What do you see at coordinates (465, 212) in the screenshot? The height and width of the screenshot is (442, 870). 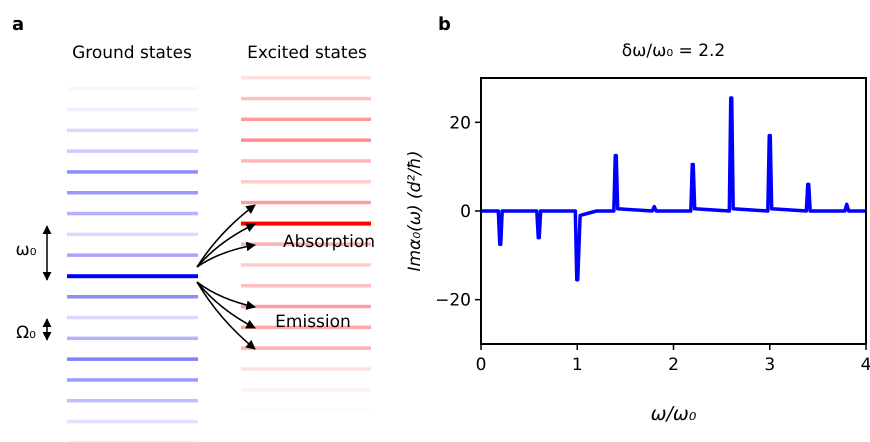 I see `y-tick-label: 0` at bounding box center [465, 212].